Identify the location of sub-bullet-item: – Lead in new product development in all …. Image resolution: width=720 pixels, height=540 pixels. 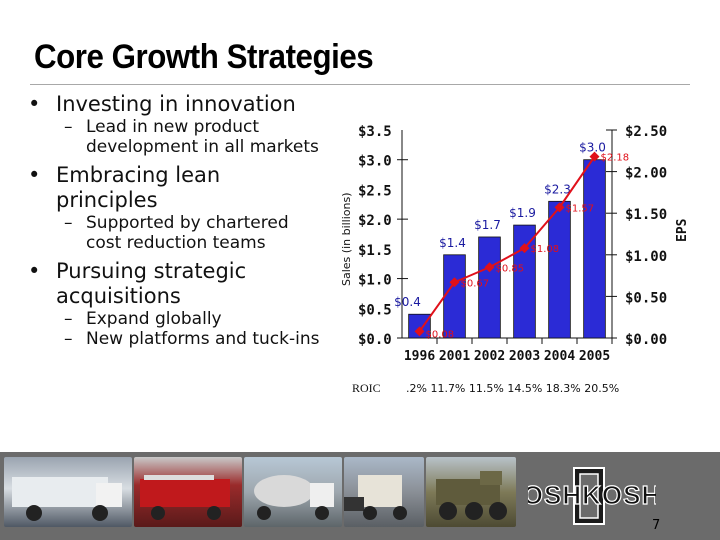
(196, 137).